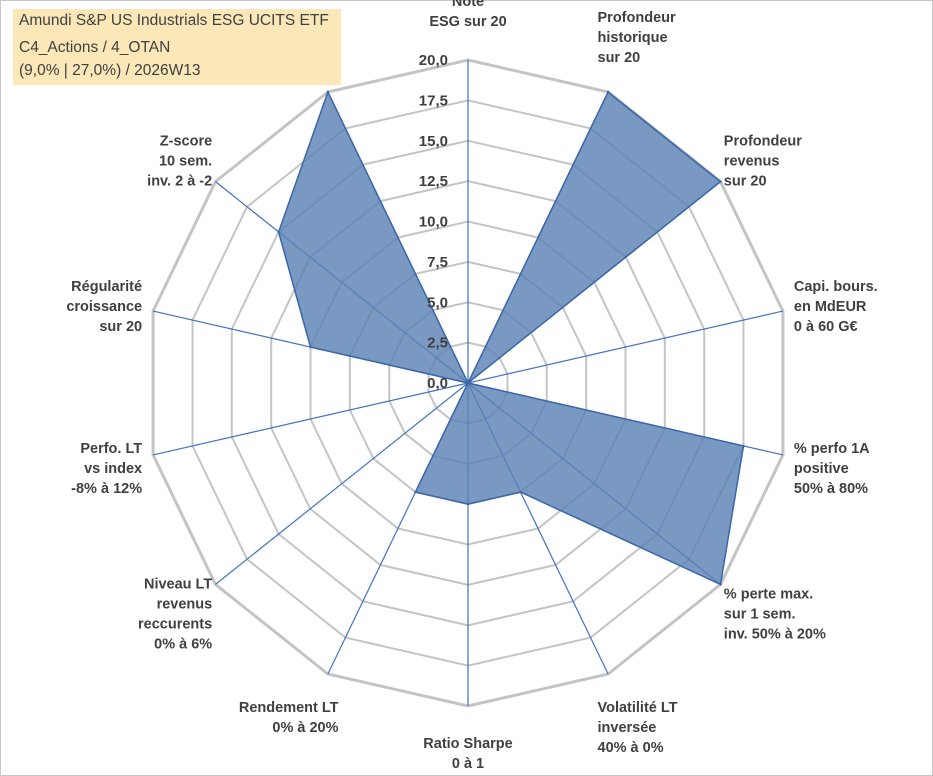 This screenshot has height=776, width=933. I want to click on axis-label: Volatilité LT inversée 40% à 0%, so click(638, 728).